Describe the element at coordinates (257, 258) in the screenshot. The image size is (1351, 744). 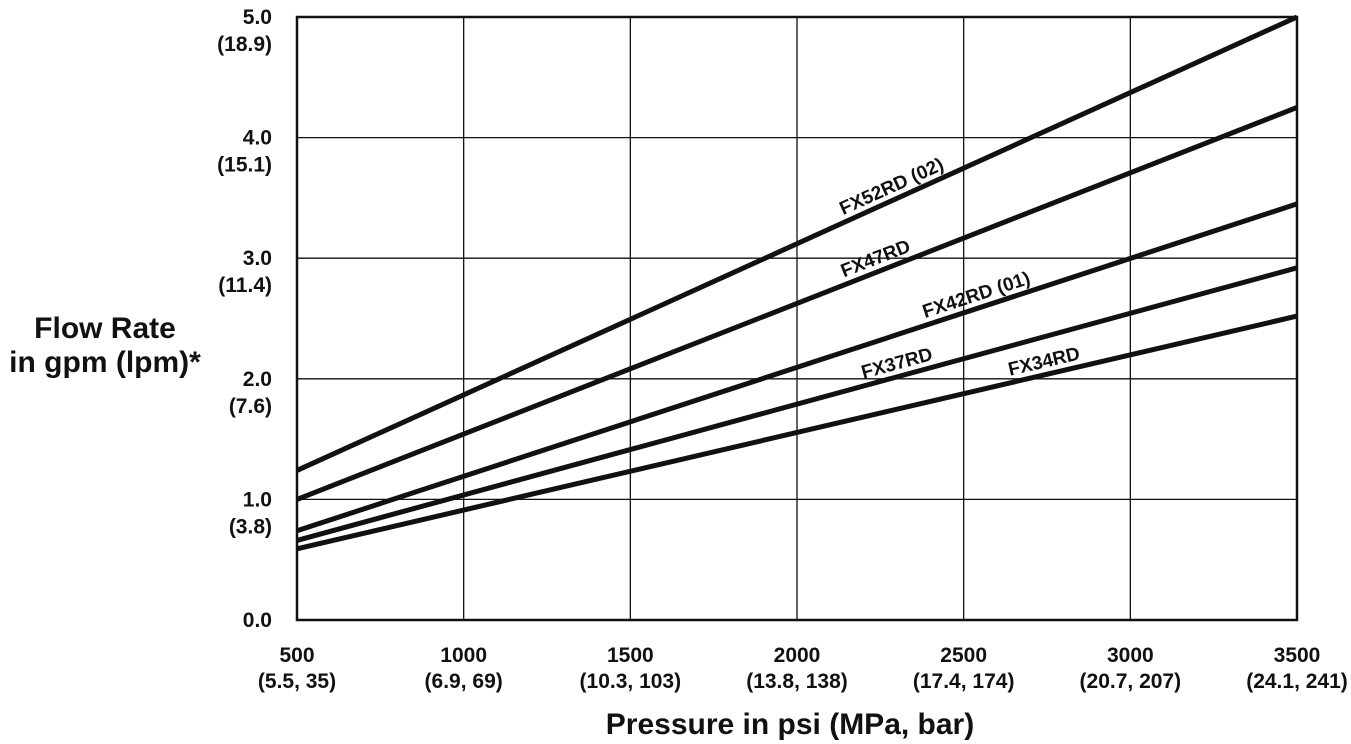
I see `y-tick-label: 3.0` at that location.